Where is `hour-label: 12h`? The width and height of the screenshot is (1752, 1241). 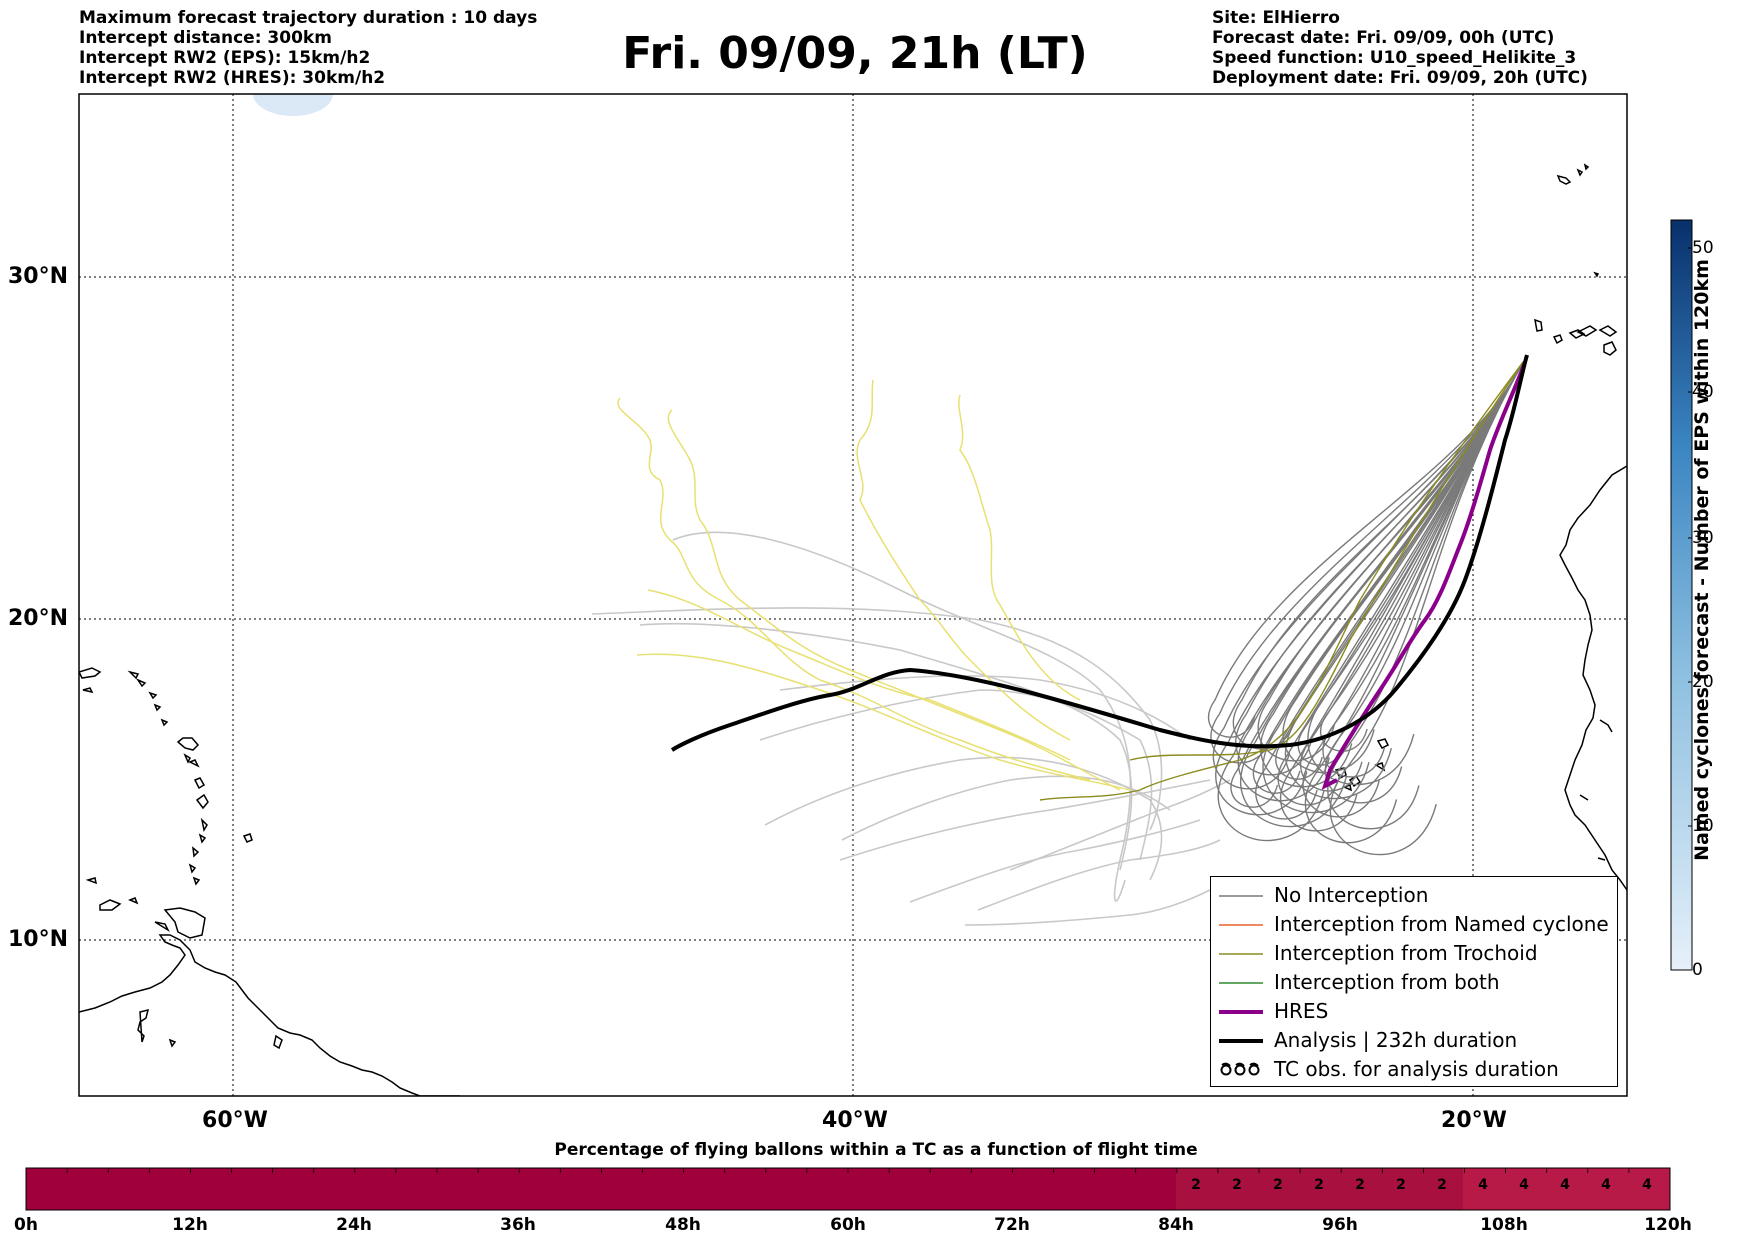
hour-label: 12h is located at coordinates (190, 1225).